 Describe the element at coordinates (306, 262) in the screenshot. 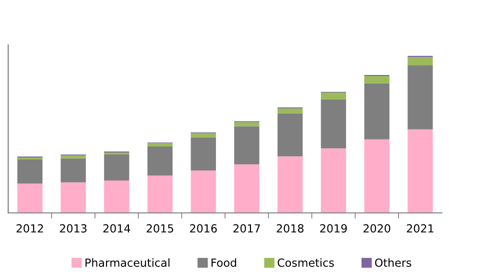

I see `legend-label: Cosmetics` at that location.